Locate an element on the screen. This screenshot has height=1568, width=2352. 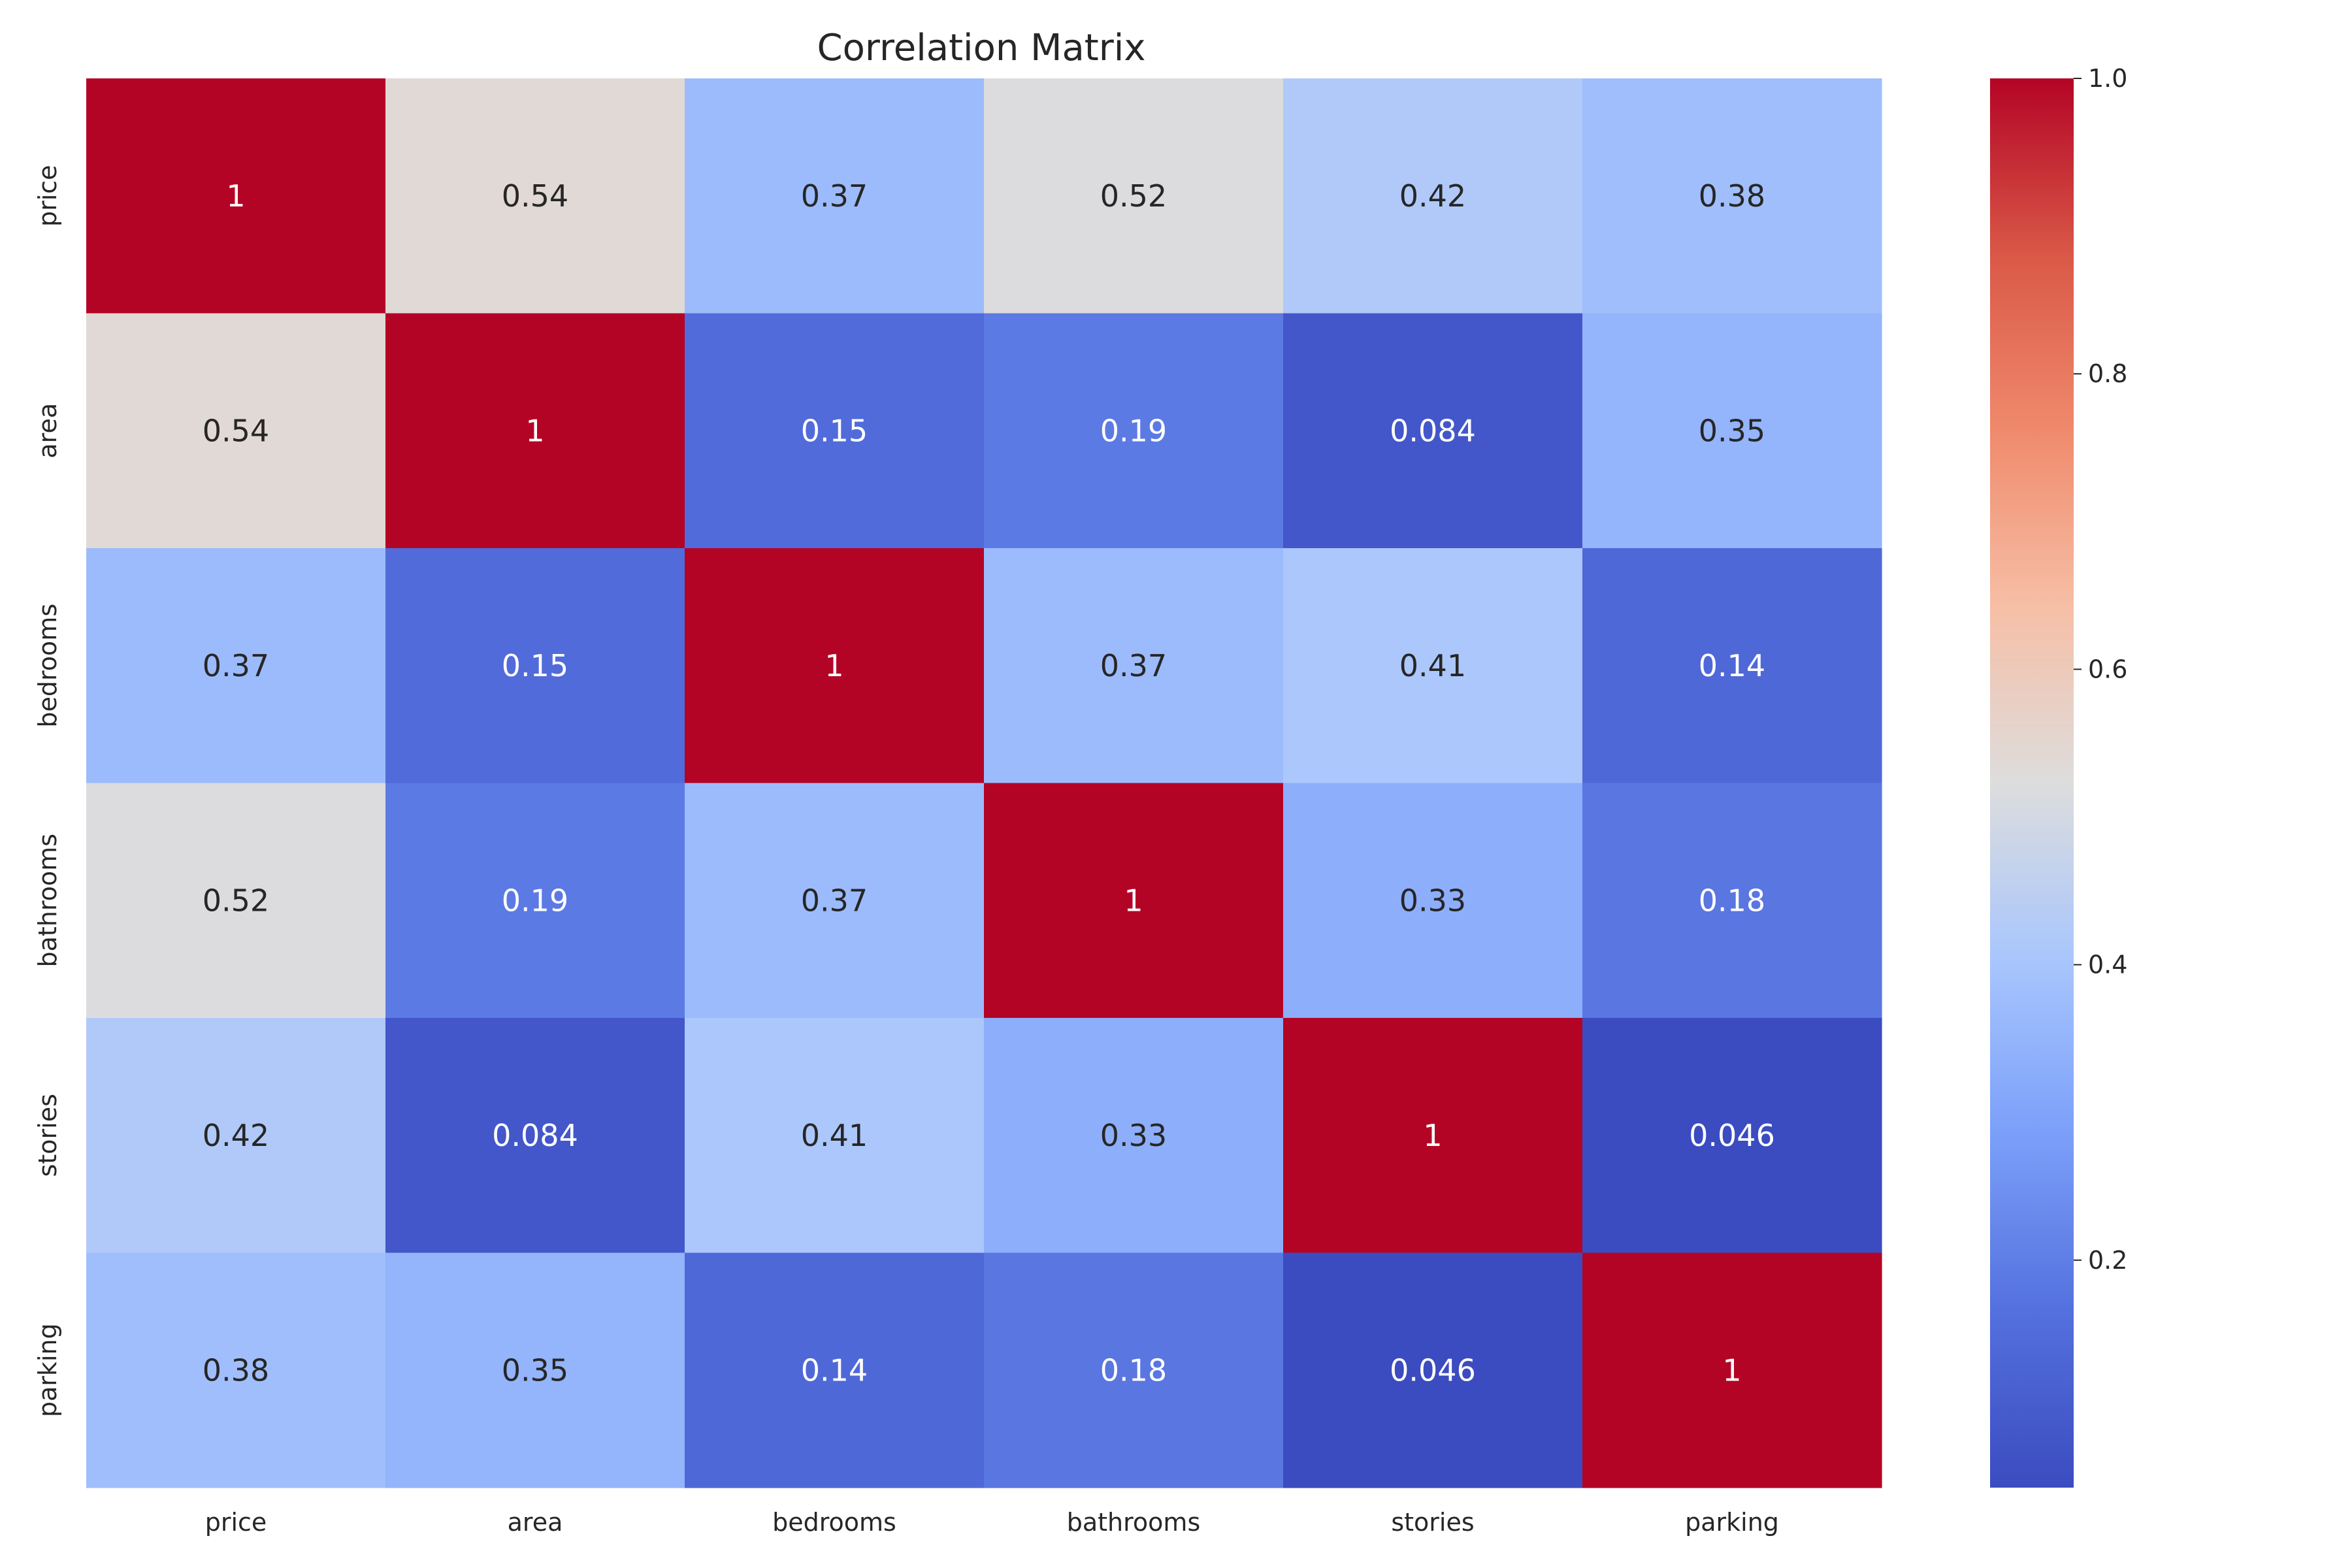
heatmap-cell-price-area is located at coordinates (535, 196).